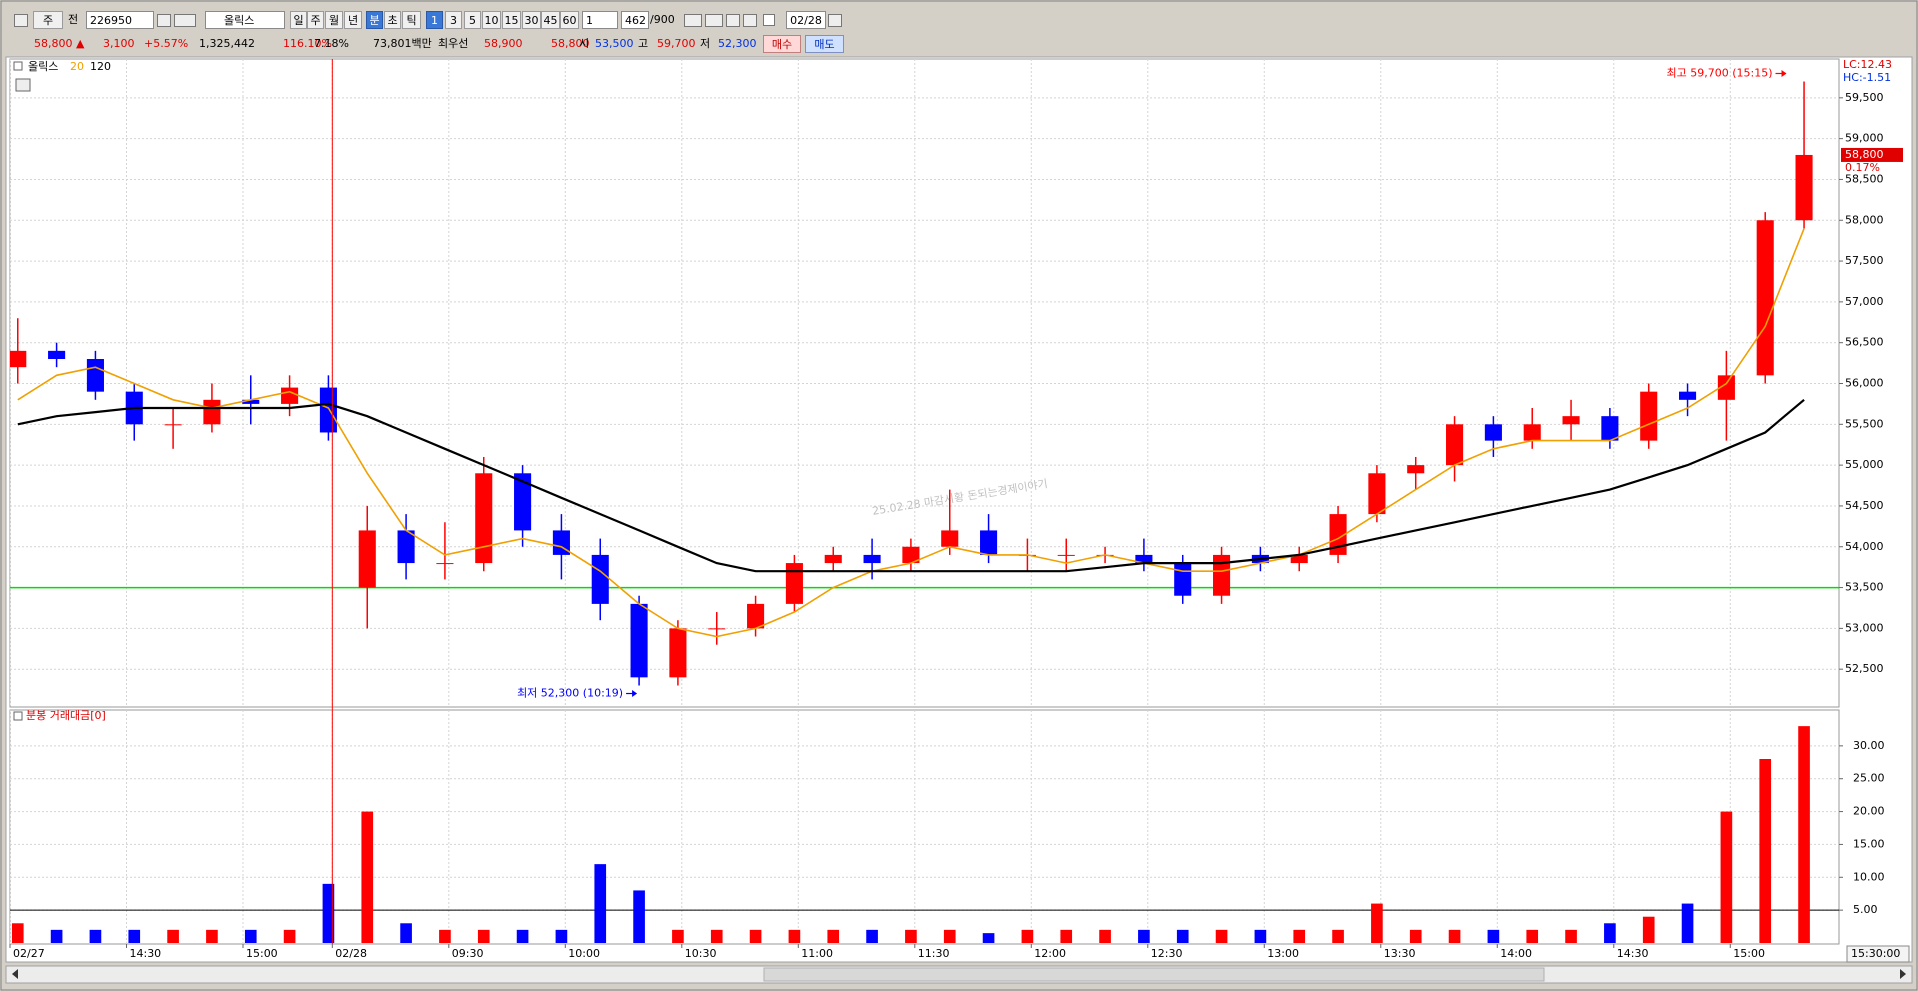 This screenshot has height=991, width=1918. Describe the element at coordinates (164, 20) in the screenshot. I see `search-icon` at that location.